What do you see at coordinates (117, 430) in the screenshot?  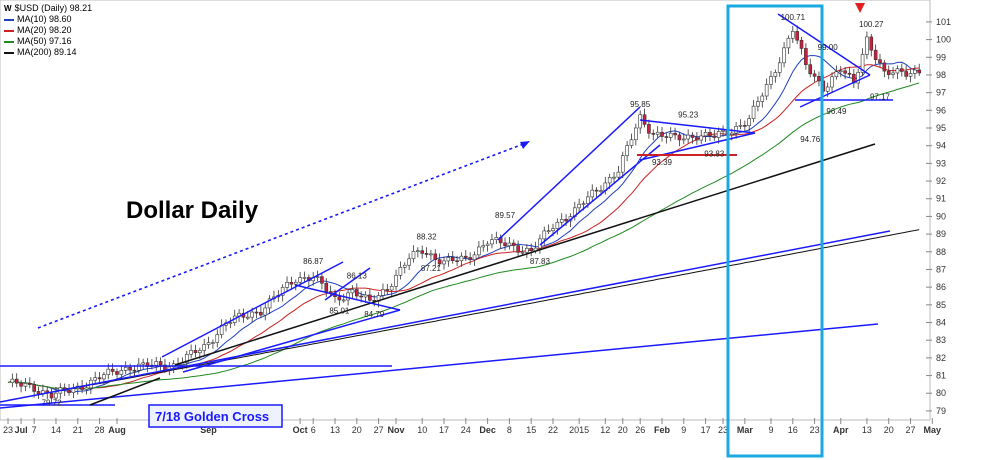 I see `x-tick-label: Aug` at bounding box center [117, 430].